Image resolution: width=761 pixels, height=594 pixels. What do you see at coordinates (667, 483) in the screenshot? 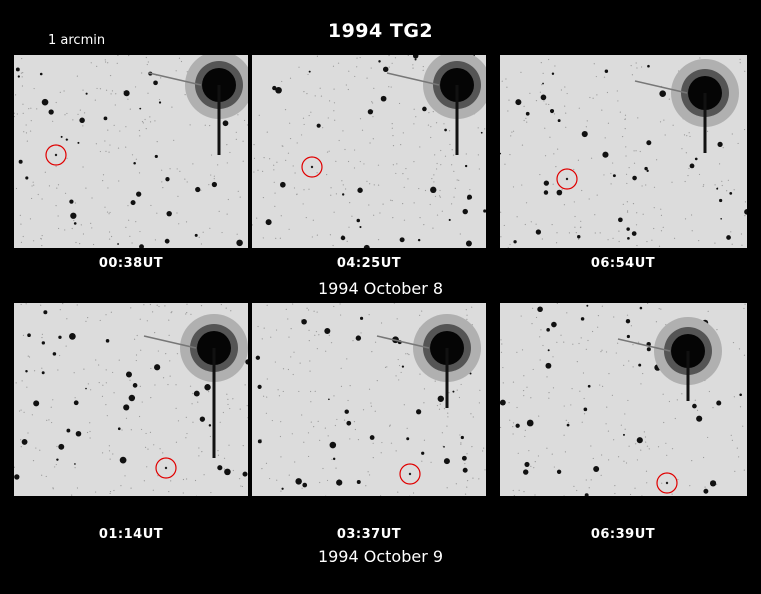
I see `asteroid-marker-circle` at bounding box center [667, 483].